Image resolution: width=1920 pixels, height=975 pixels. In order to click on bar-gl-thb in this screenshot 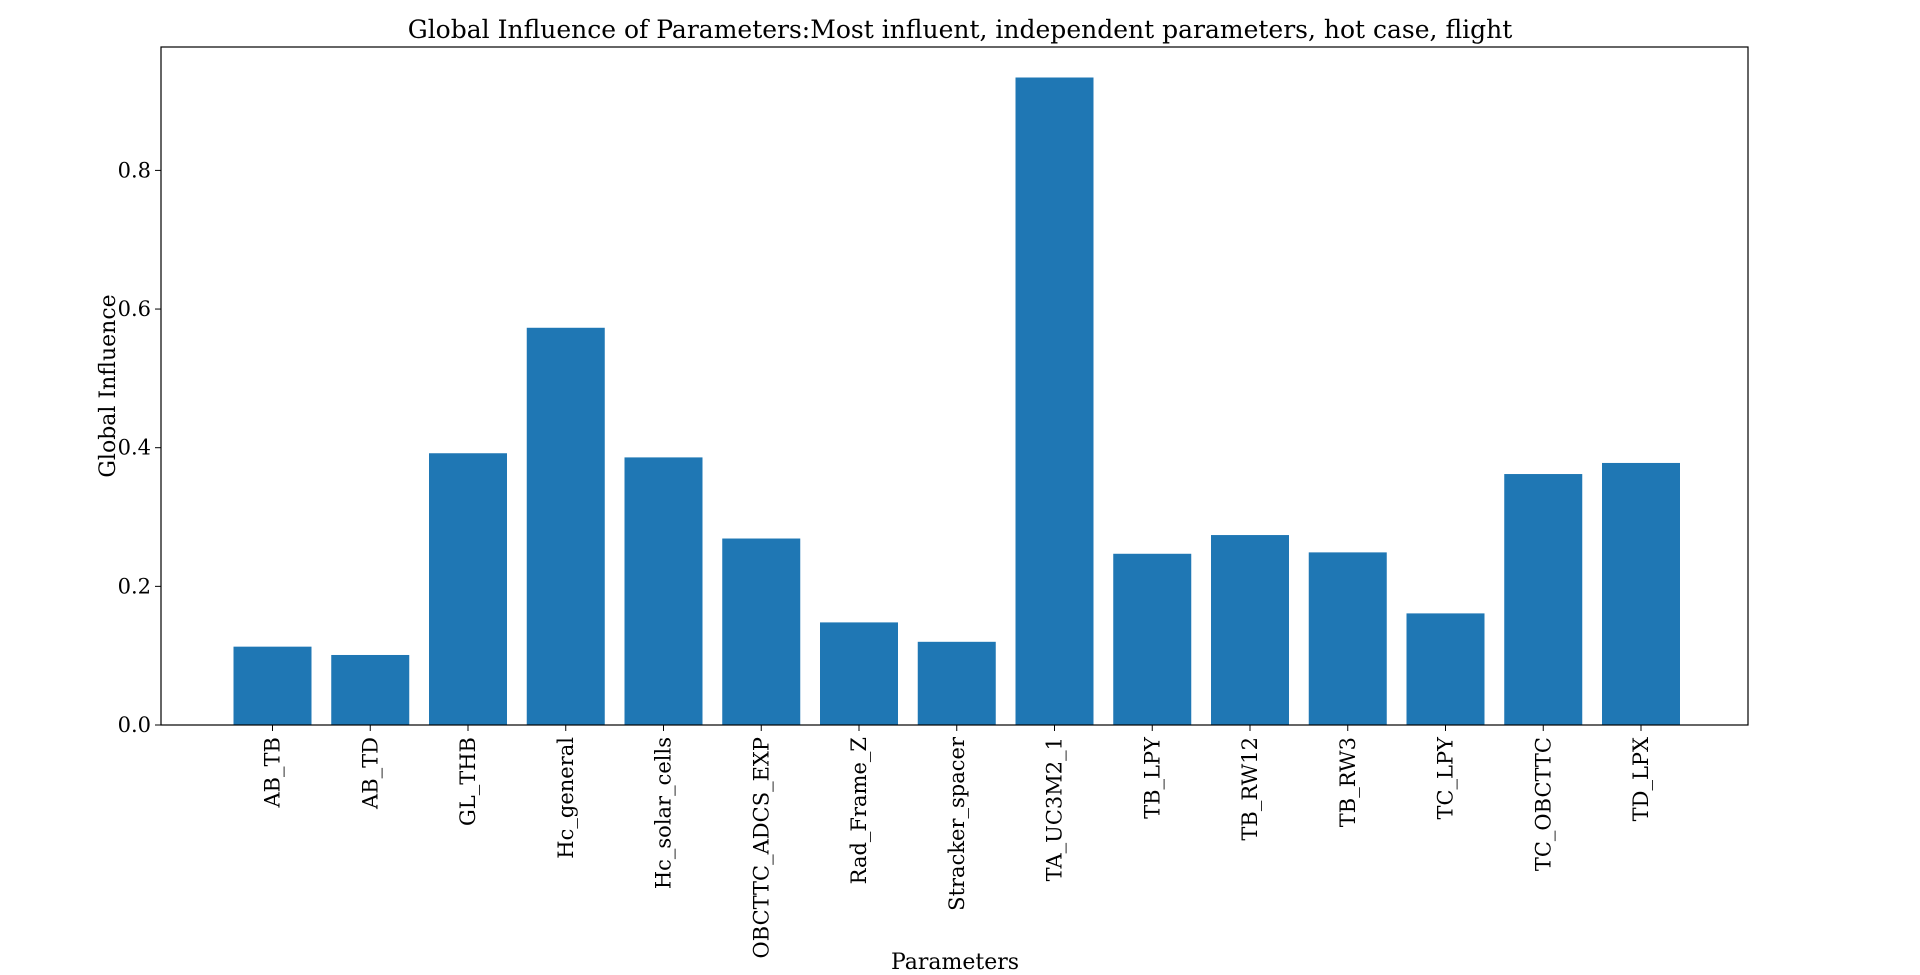, I will do `click(468, 589)`.